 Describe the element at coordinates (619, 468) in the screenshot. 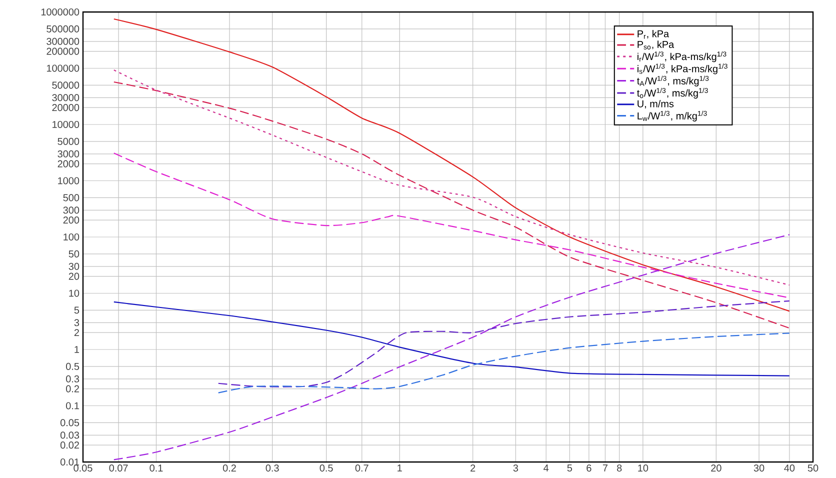

I see `x-tick-label: 8` at that location.